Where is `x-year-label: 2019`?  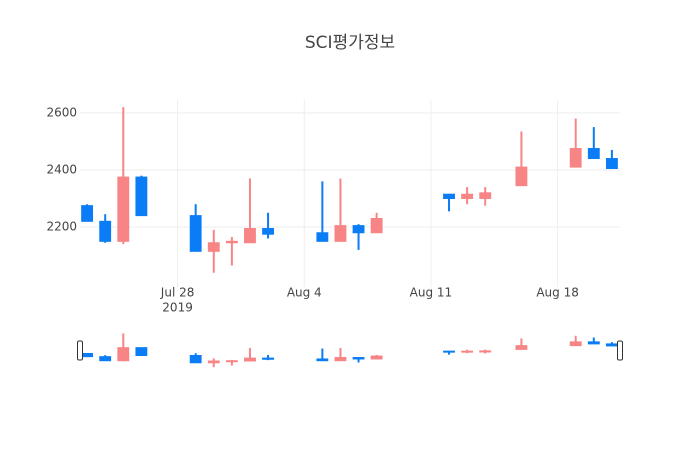 x-year-label: 2019 is located at coordinates (177, 308).